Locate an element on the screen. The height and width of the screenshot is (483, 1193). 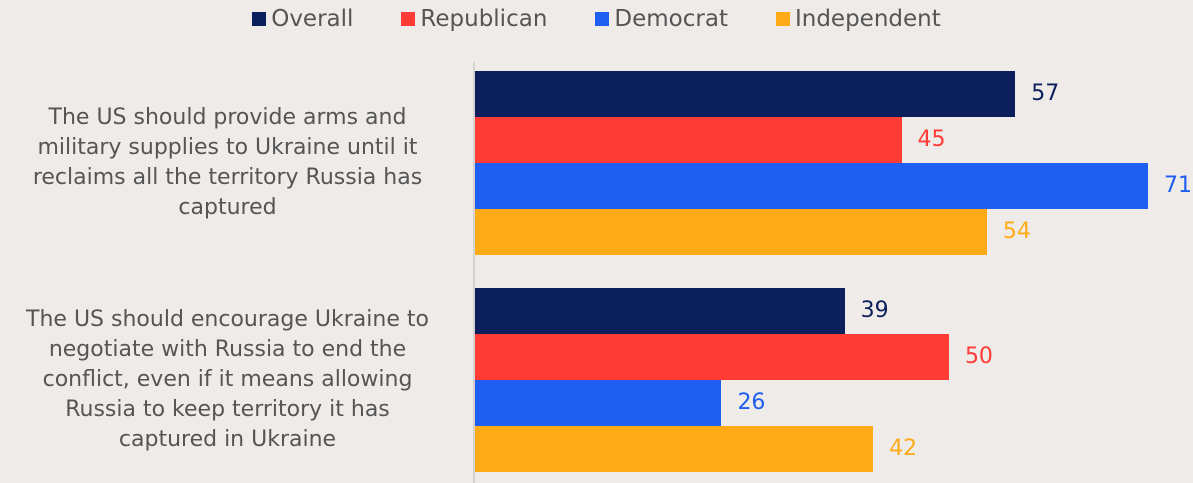
data-label: 54 is located at coordinates (1016, 231).